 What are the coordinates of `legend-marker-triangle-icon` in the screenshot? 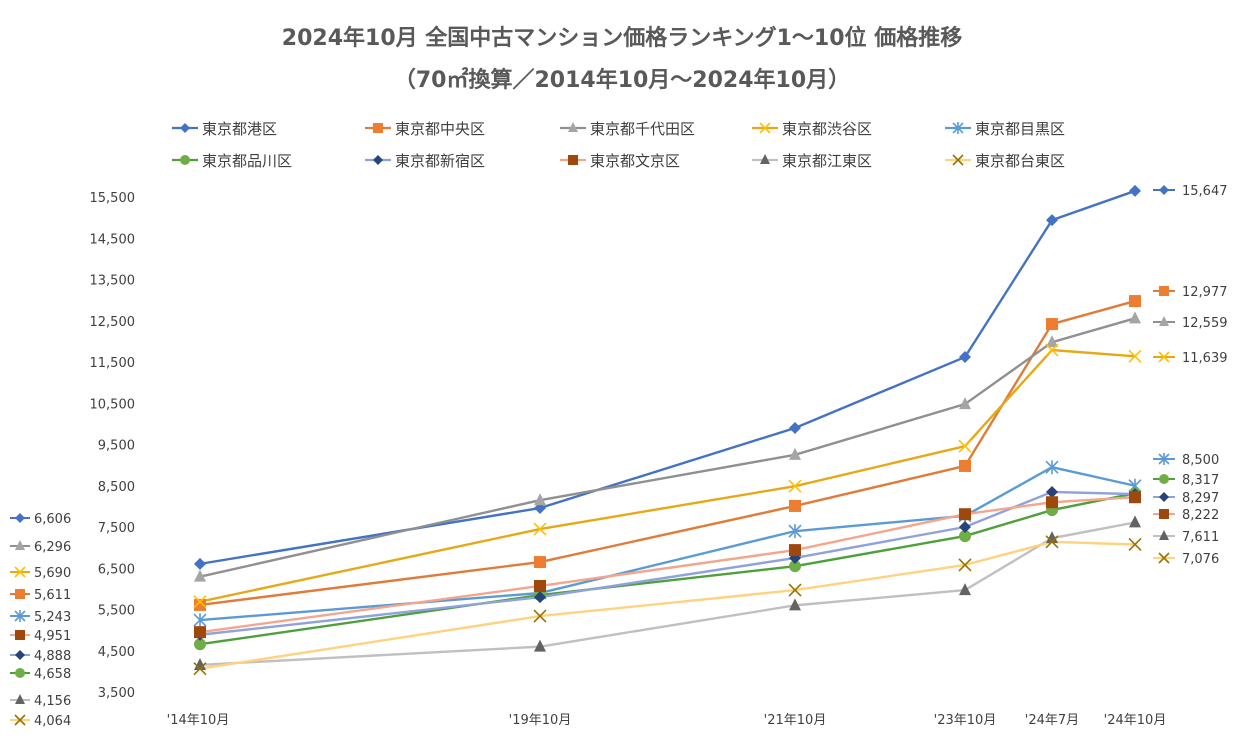 It's located at (573, 127).